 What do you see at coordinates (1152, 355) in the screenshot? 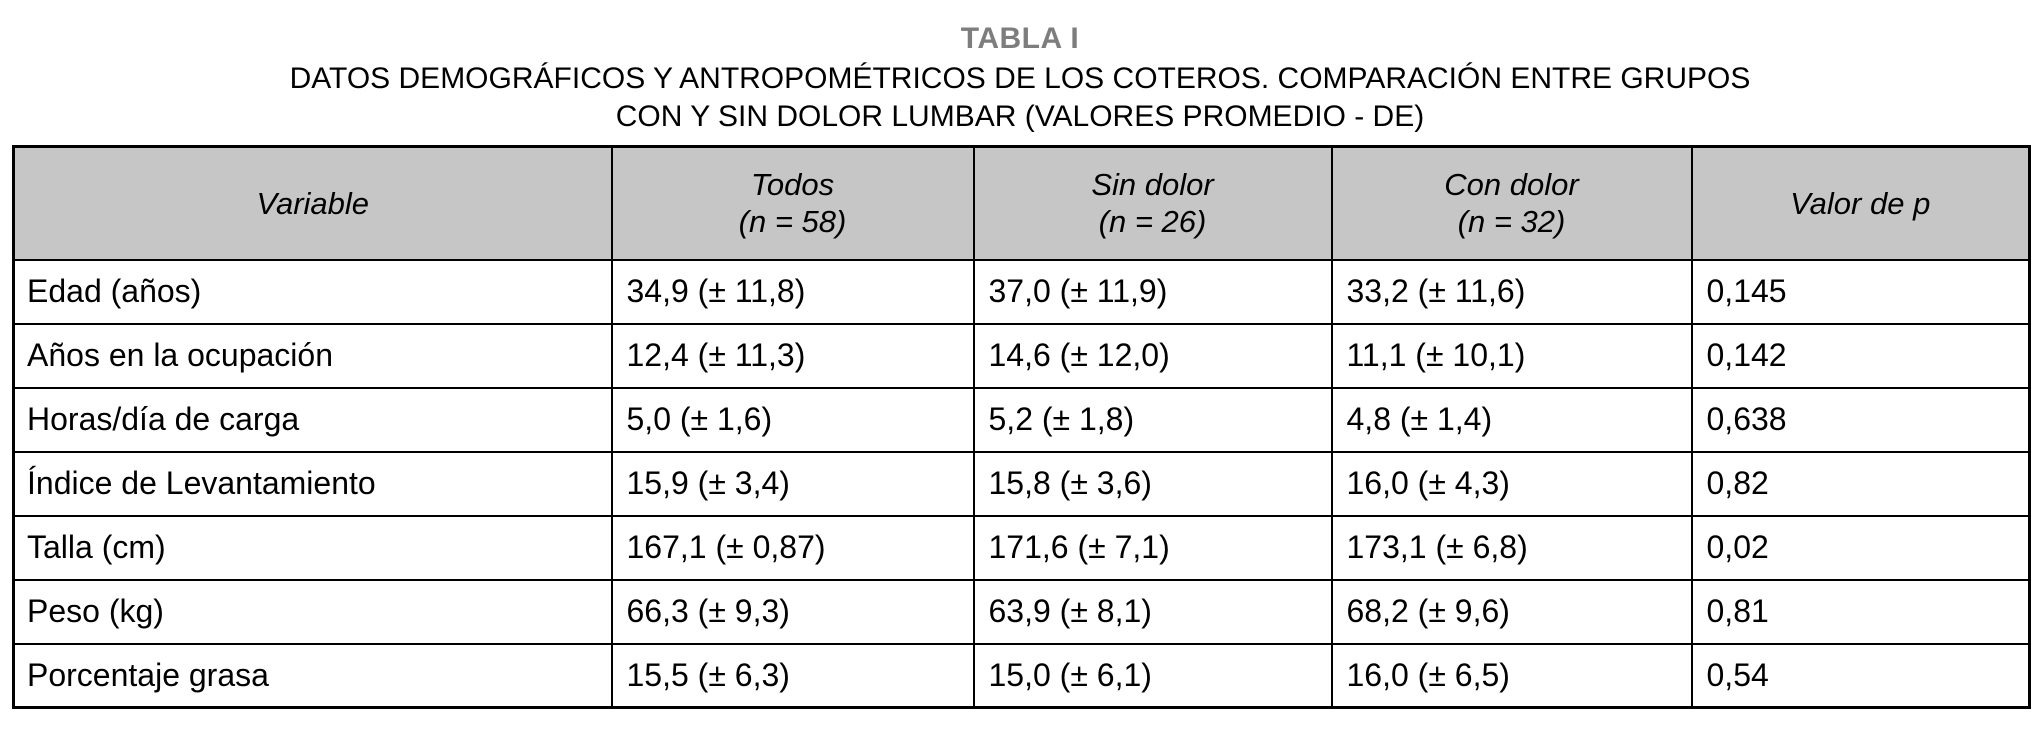
I see `cell-sin-dolor: 14,6 (± 12,0)` at bounding box center [1152, 355].